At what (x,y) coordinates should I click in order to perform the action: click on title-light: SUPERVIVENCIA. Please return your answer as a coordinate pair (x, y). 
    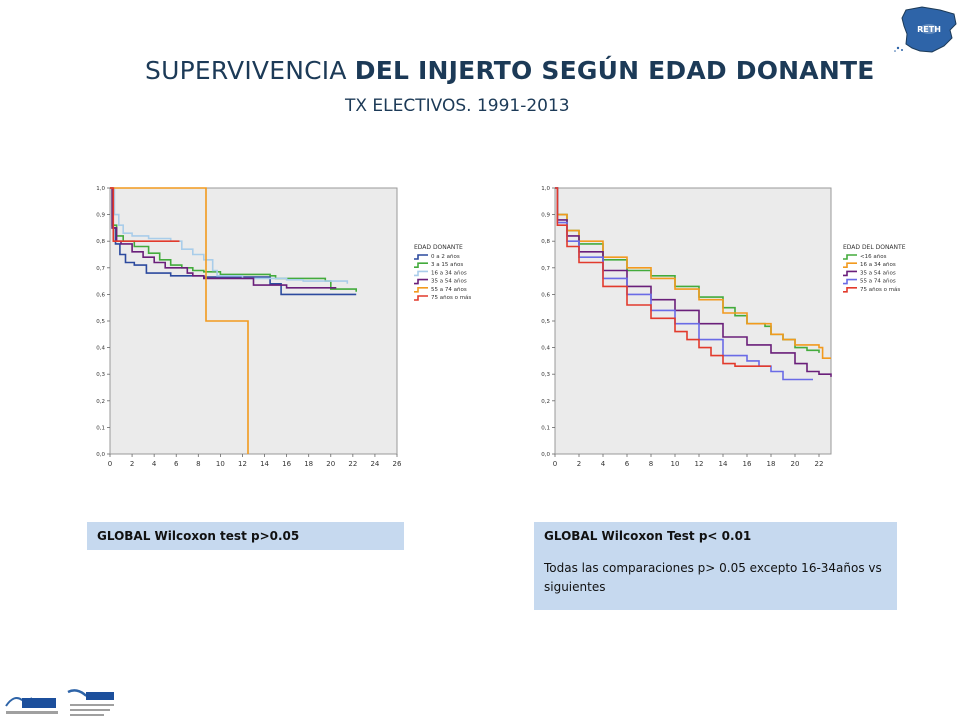
    Looking at the image, I should click on (250, 70).